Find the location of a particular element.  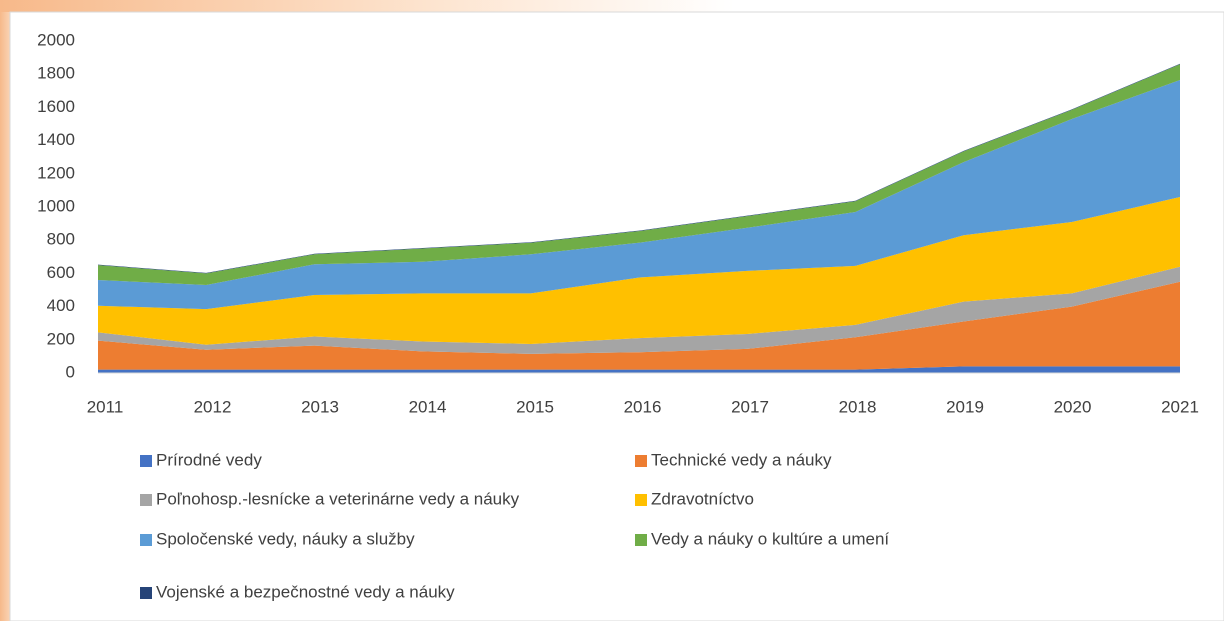

x-tick-label: 2020 is located at coordinates (1073, 406).